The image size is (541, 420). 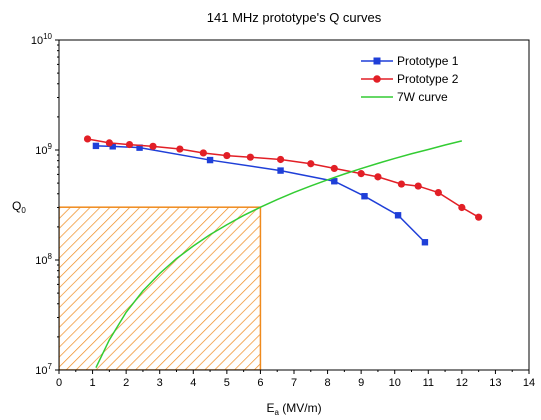 I want to click on x-tick-label: 5, so click(x=227, y=383).